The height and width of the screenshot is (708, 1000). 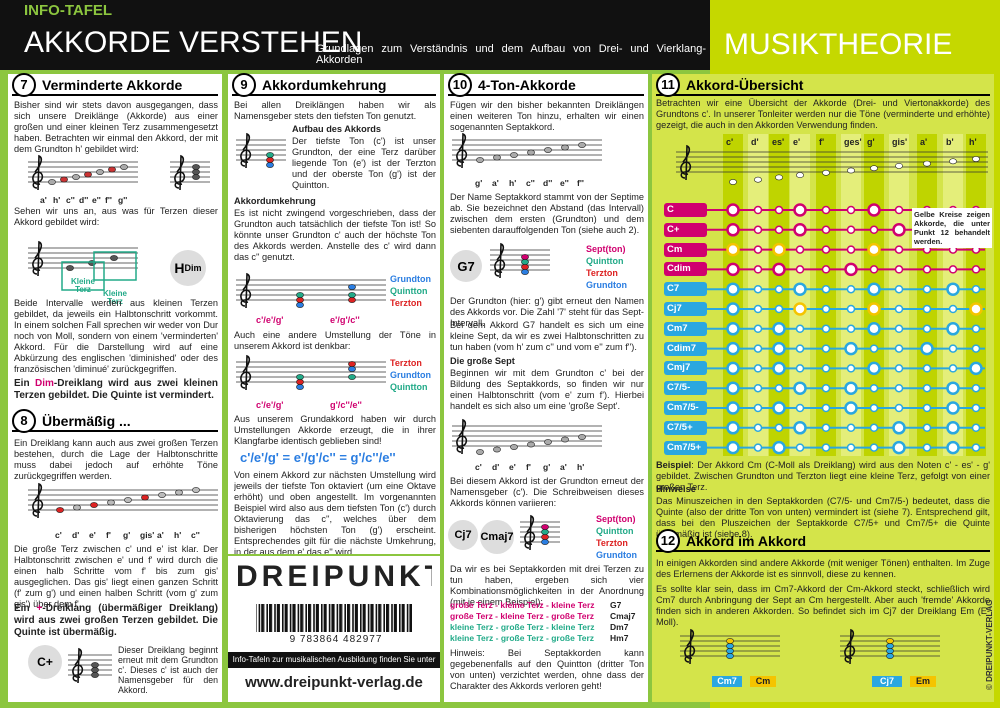 What do you see at coordinates (108, 535) in the screenshot?
I see `note-label: f'` at bounding box center [108, 535].